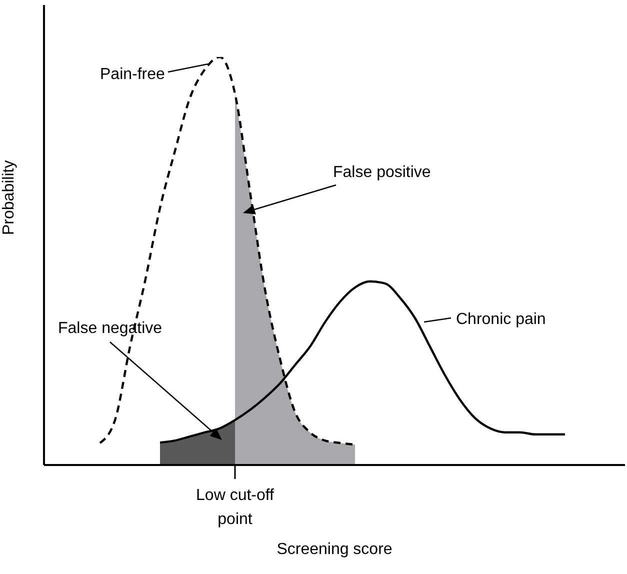 The width and height of the screenshot is (627, 574). What do you see at coordinates (110, 328) in the screenshot?
I see `annotation: False negative` at bounding box center [110, 328].